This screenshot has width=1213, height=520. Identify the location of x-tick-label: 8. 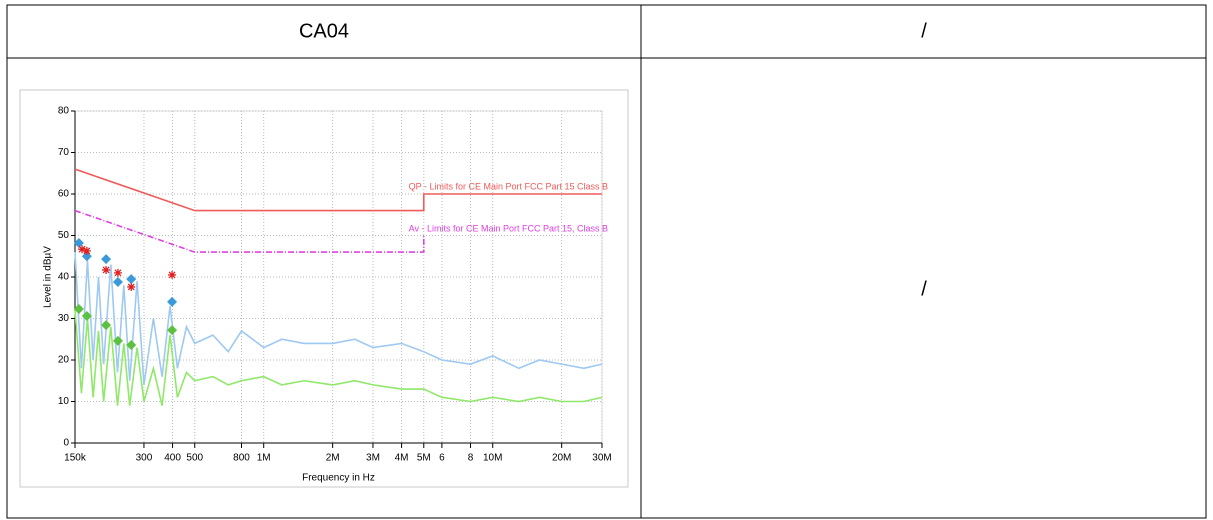
(471, 458).